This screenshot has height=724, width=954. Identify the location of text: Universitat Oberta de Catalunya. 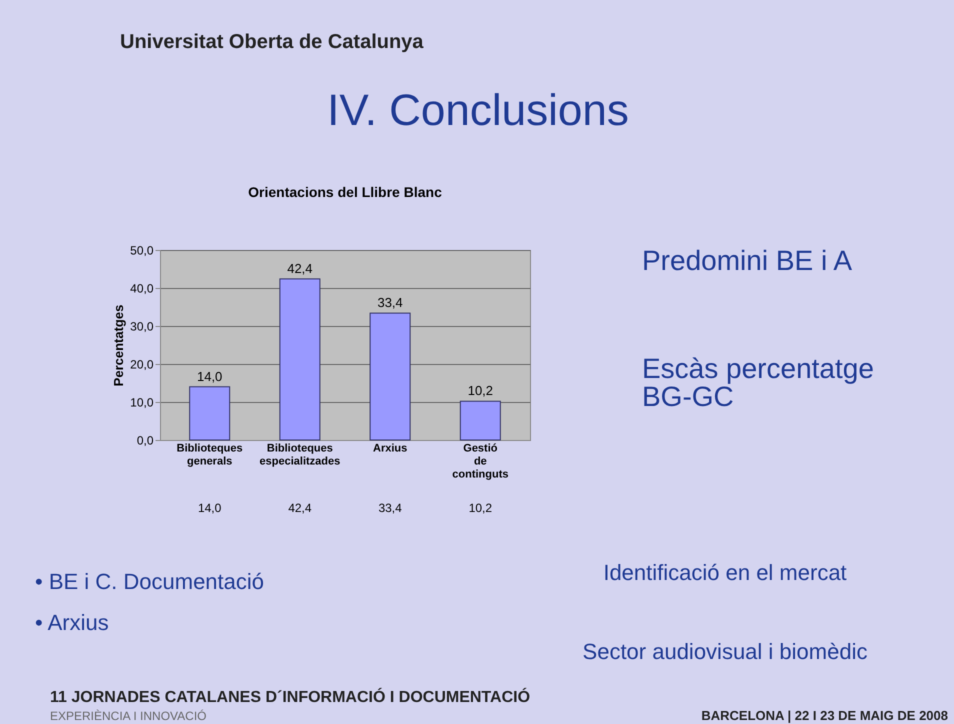
(272, 42).